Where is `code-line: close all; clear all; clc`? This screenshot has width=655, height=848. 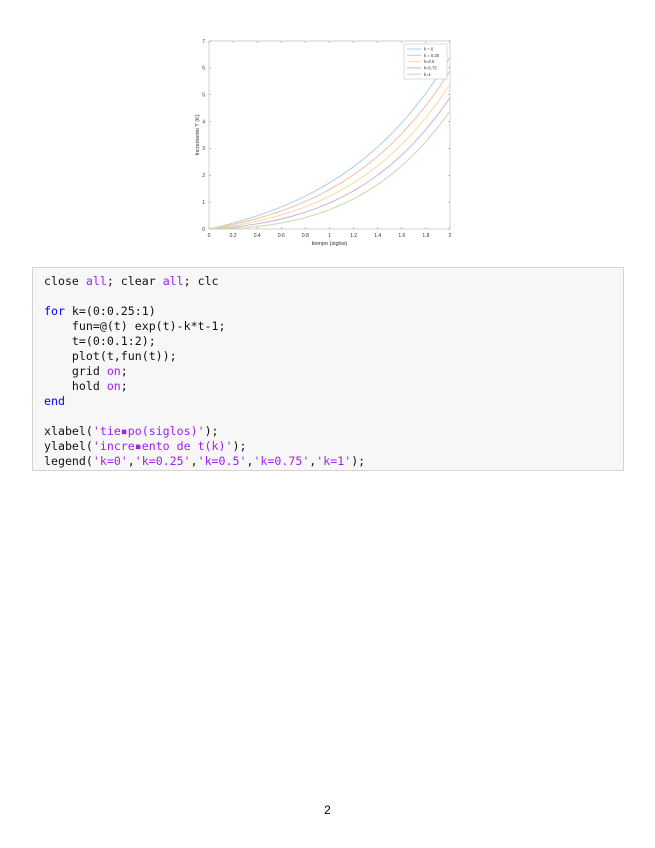
code-line: close all; clear all; clc is located at coordinates (333, 281).